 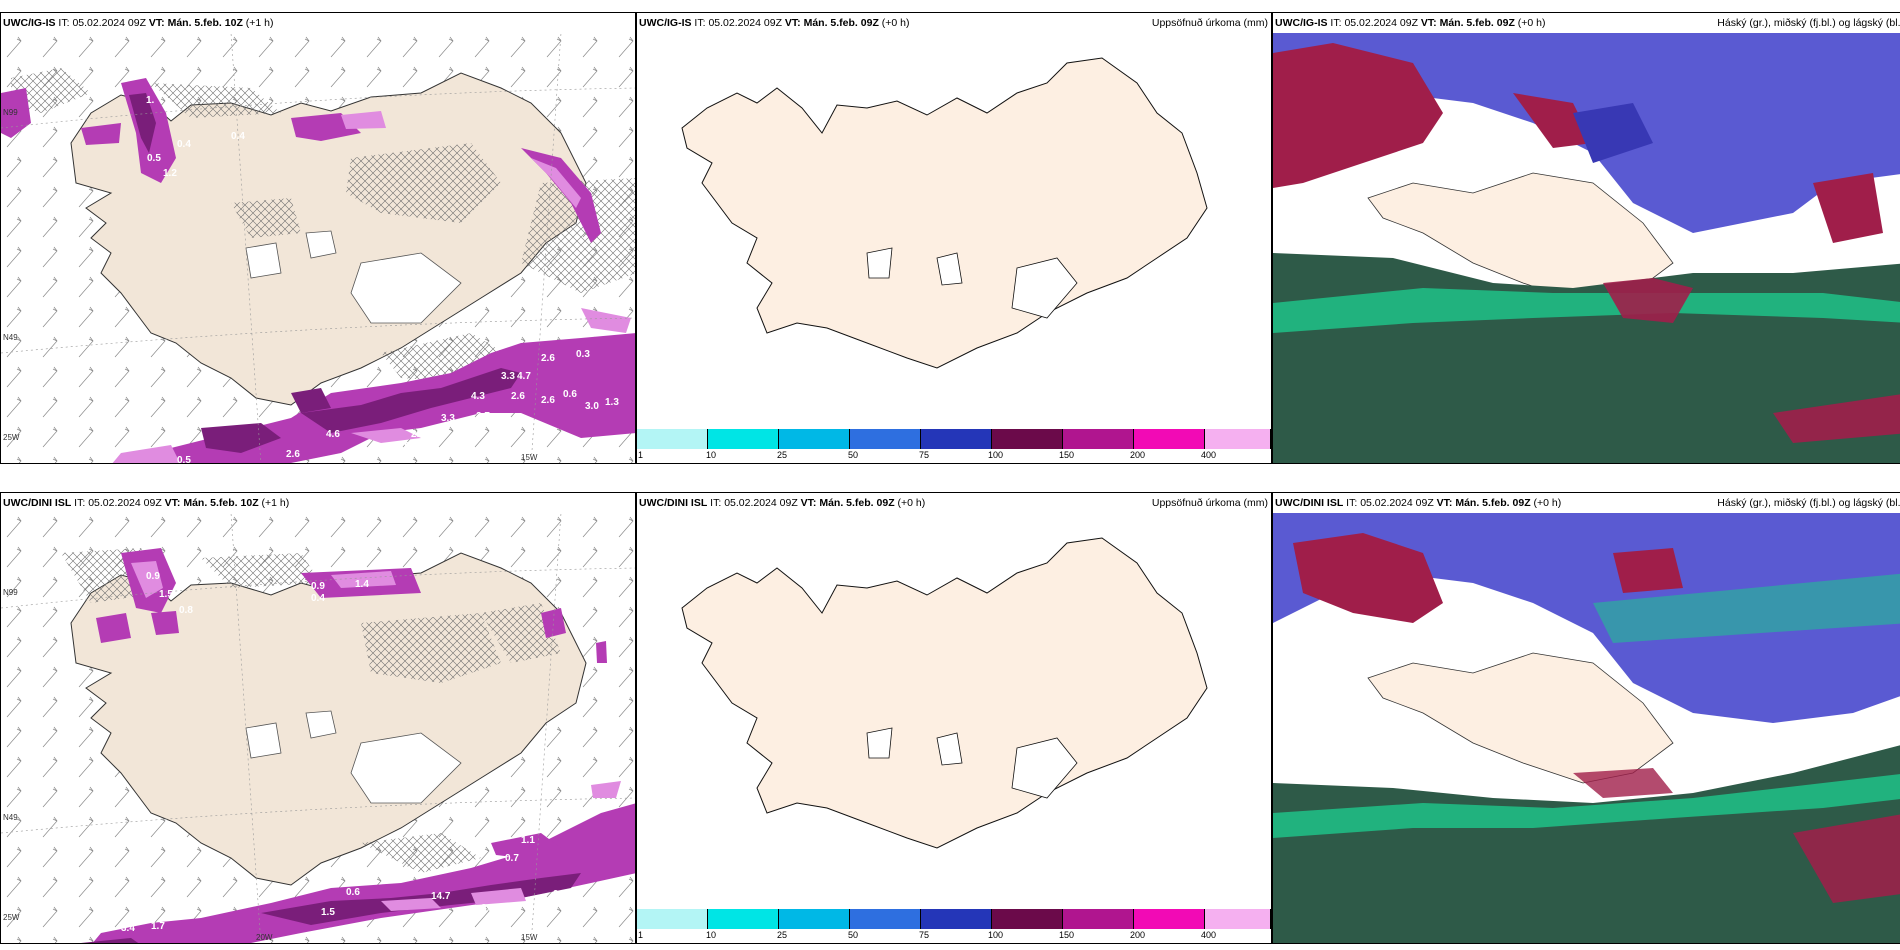 I want to click on value-label: 1.9, so click(x=403, y=446).